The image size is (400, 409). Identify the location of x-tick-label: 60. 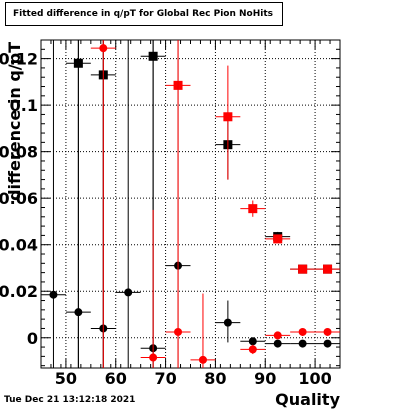
(116, 378).